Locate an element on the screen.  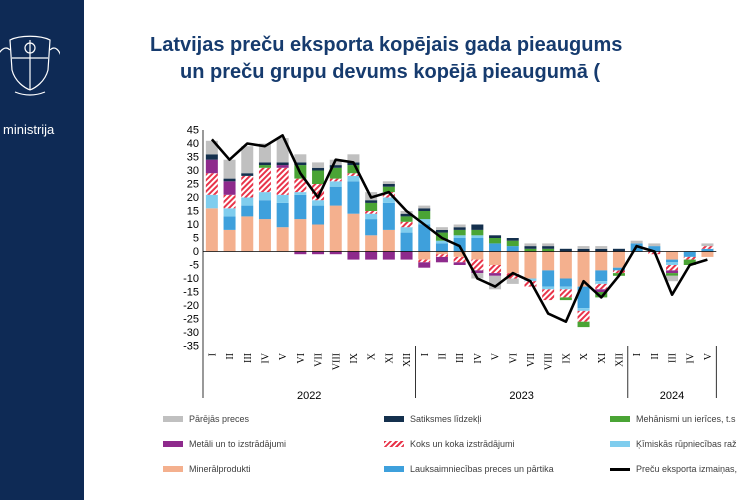
legend-label: Minerālprodukti is located at coordinates (220, 469).